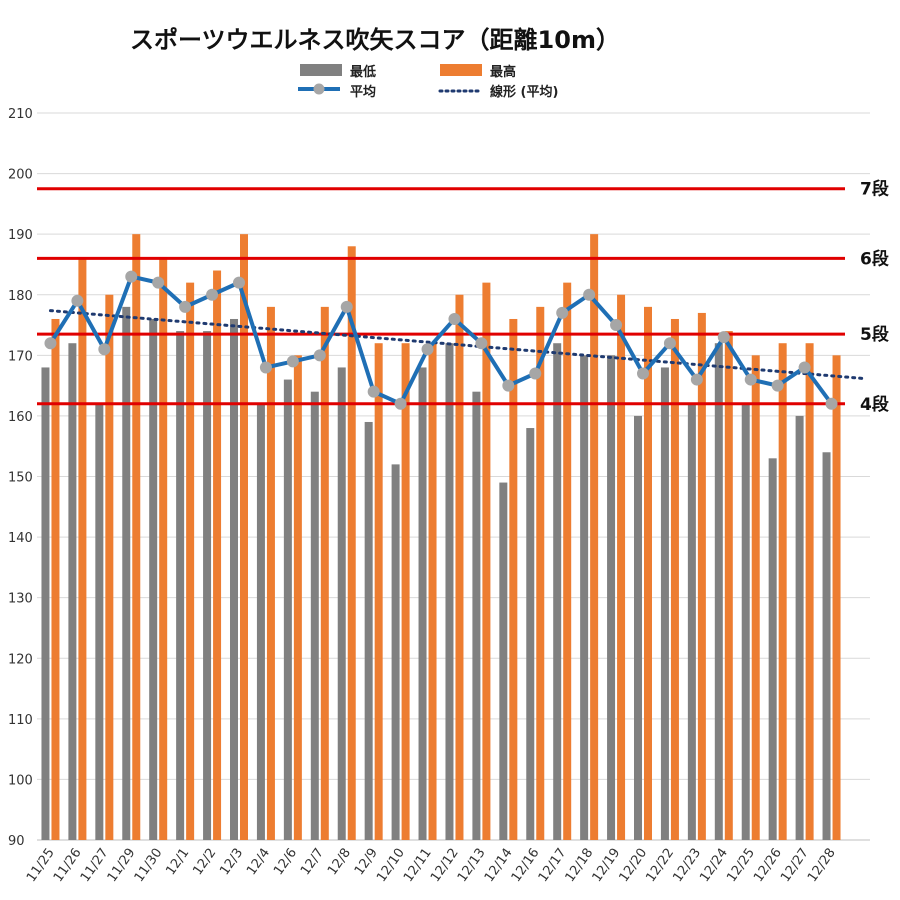 The width and height of the screenshot is (900, 900). I want to click on reference-line-label: 4段, so click(874, 404).